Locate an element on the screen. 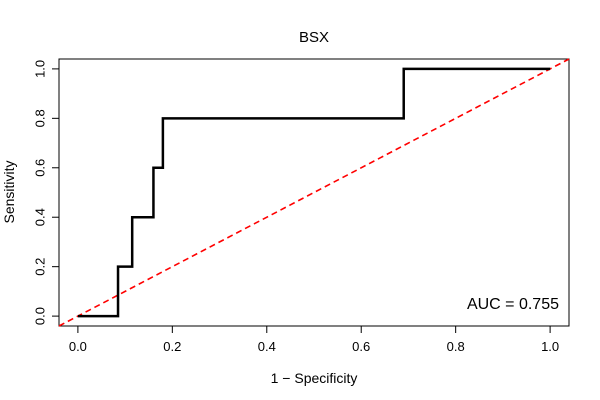 This screenshot has width=600, height=400. y-tick-label: 0.2 is located at coordinates (39, 267).